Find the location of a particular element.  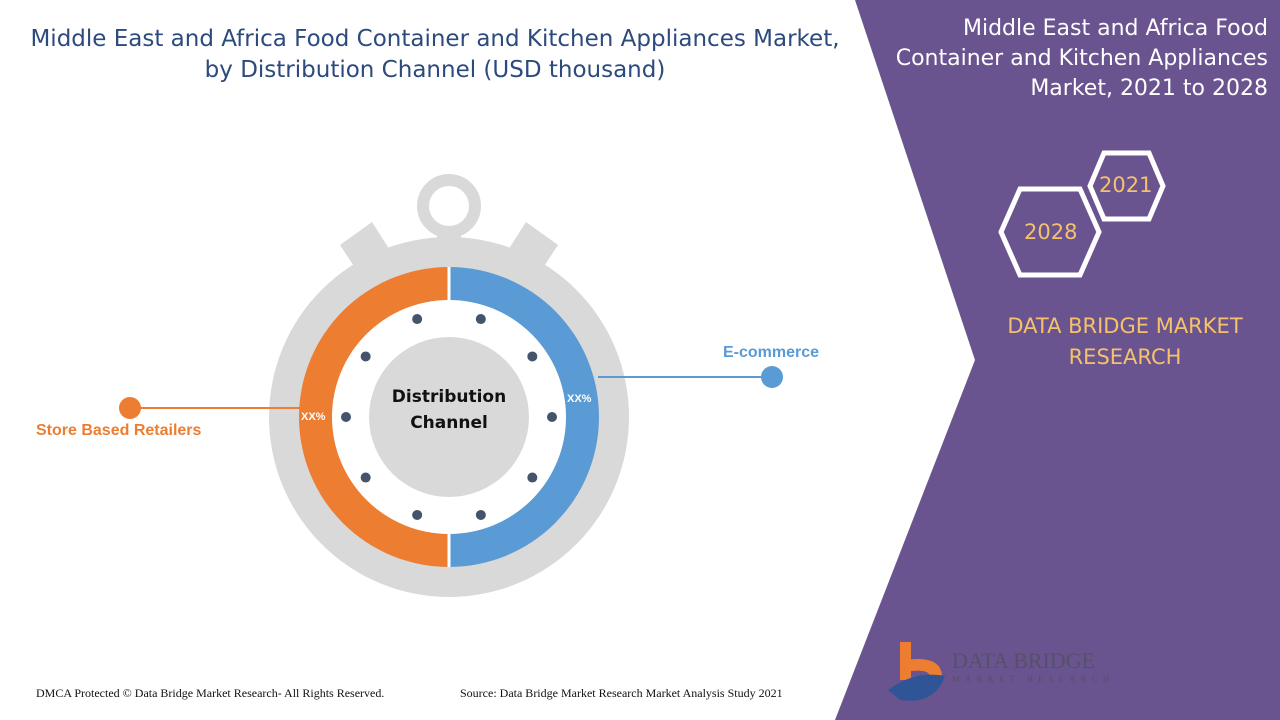

year-start: 2021 is located at coordinates (1126, 185).